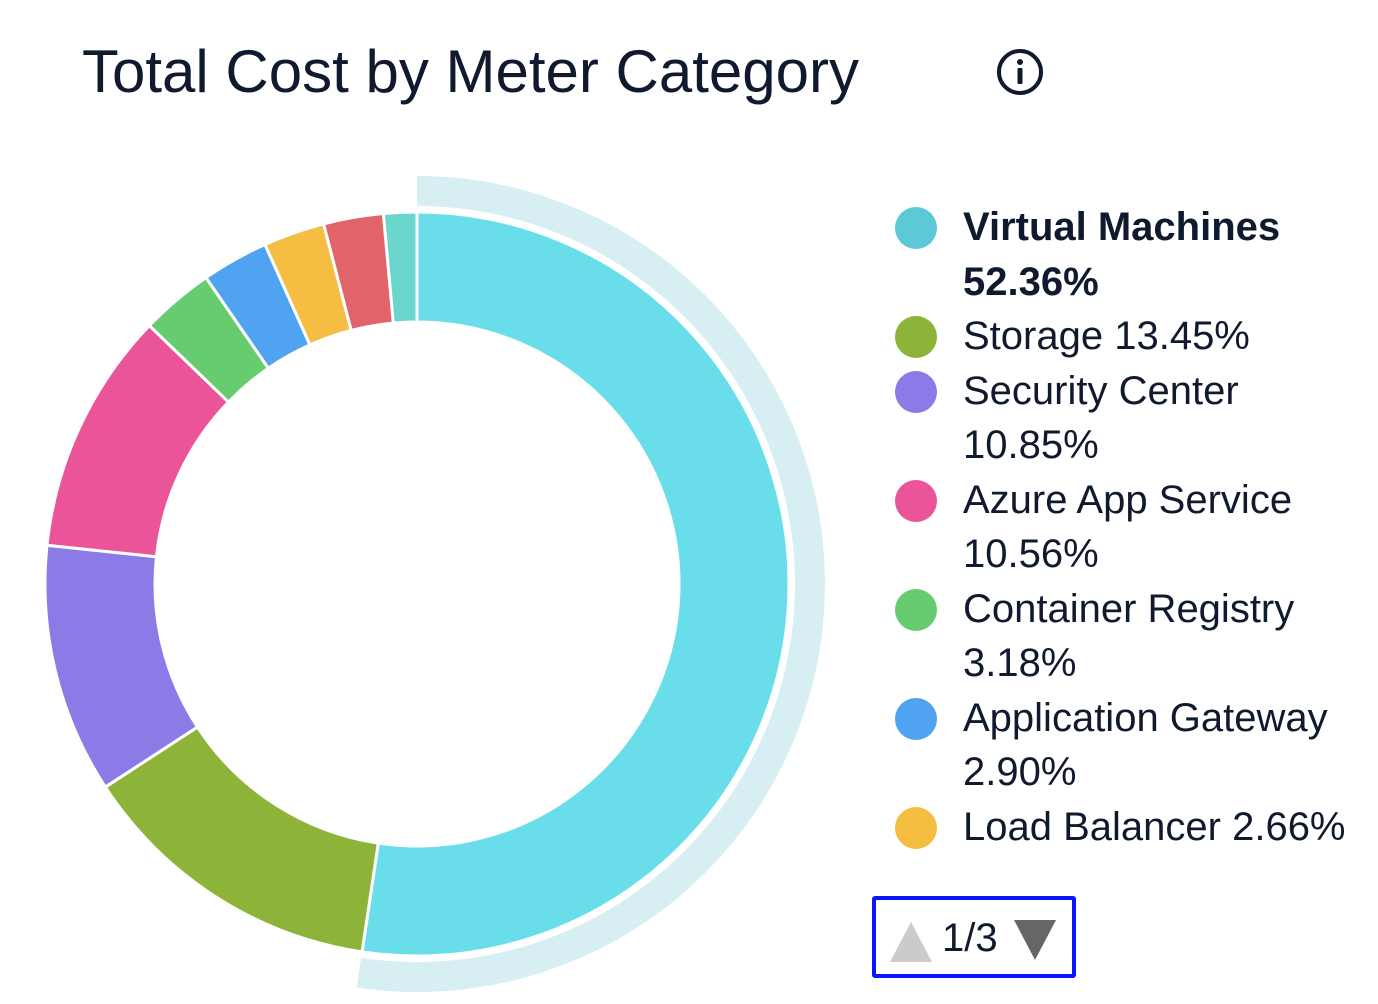 The height and width of the screenshot is (1004, 1378). I want to click on legend-label: Security Center 10.85%, so click(1101, 418).